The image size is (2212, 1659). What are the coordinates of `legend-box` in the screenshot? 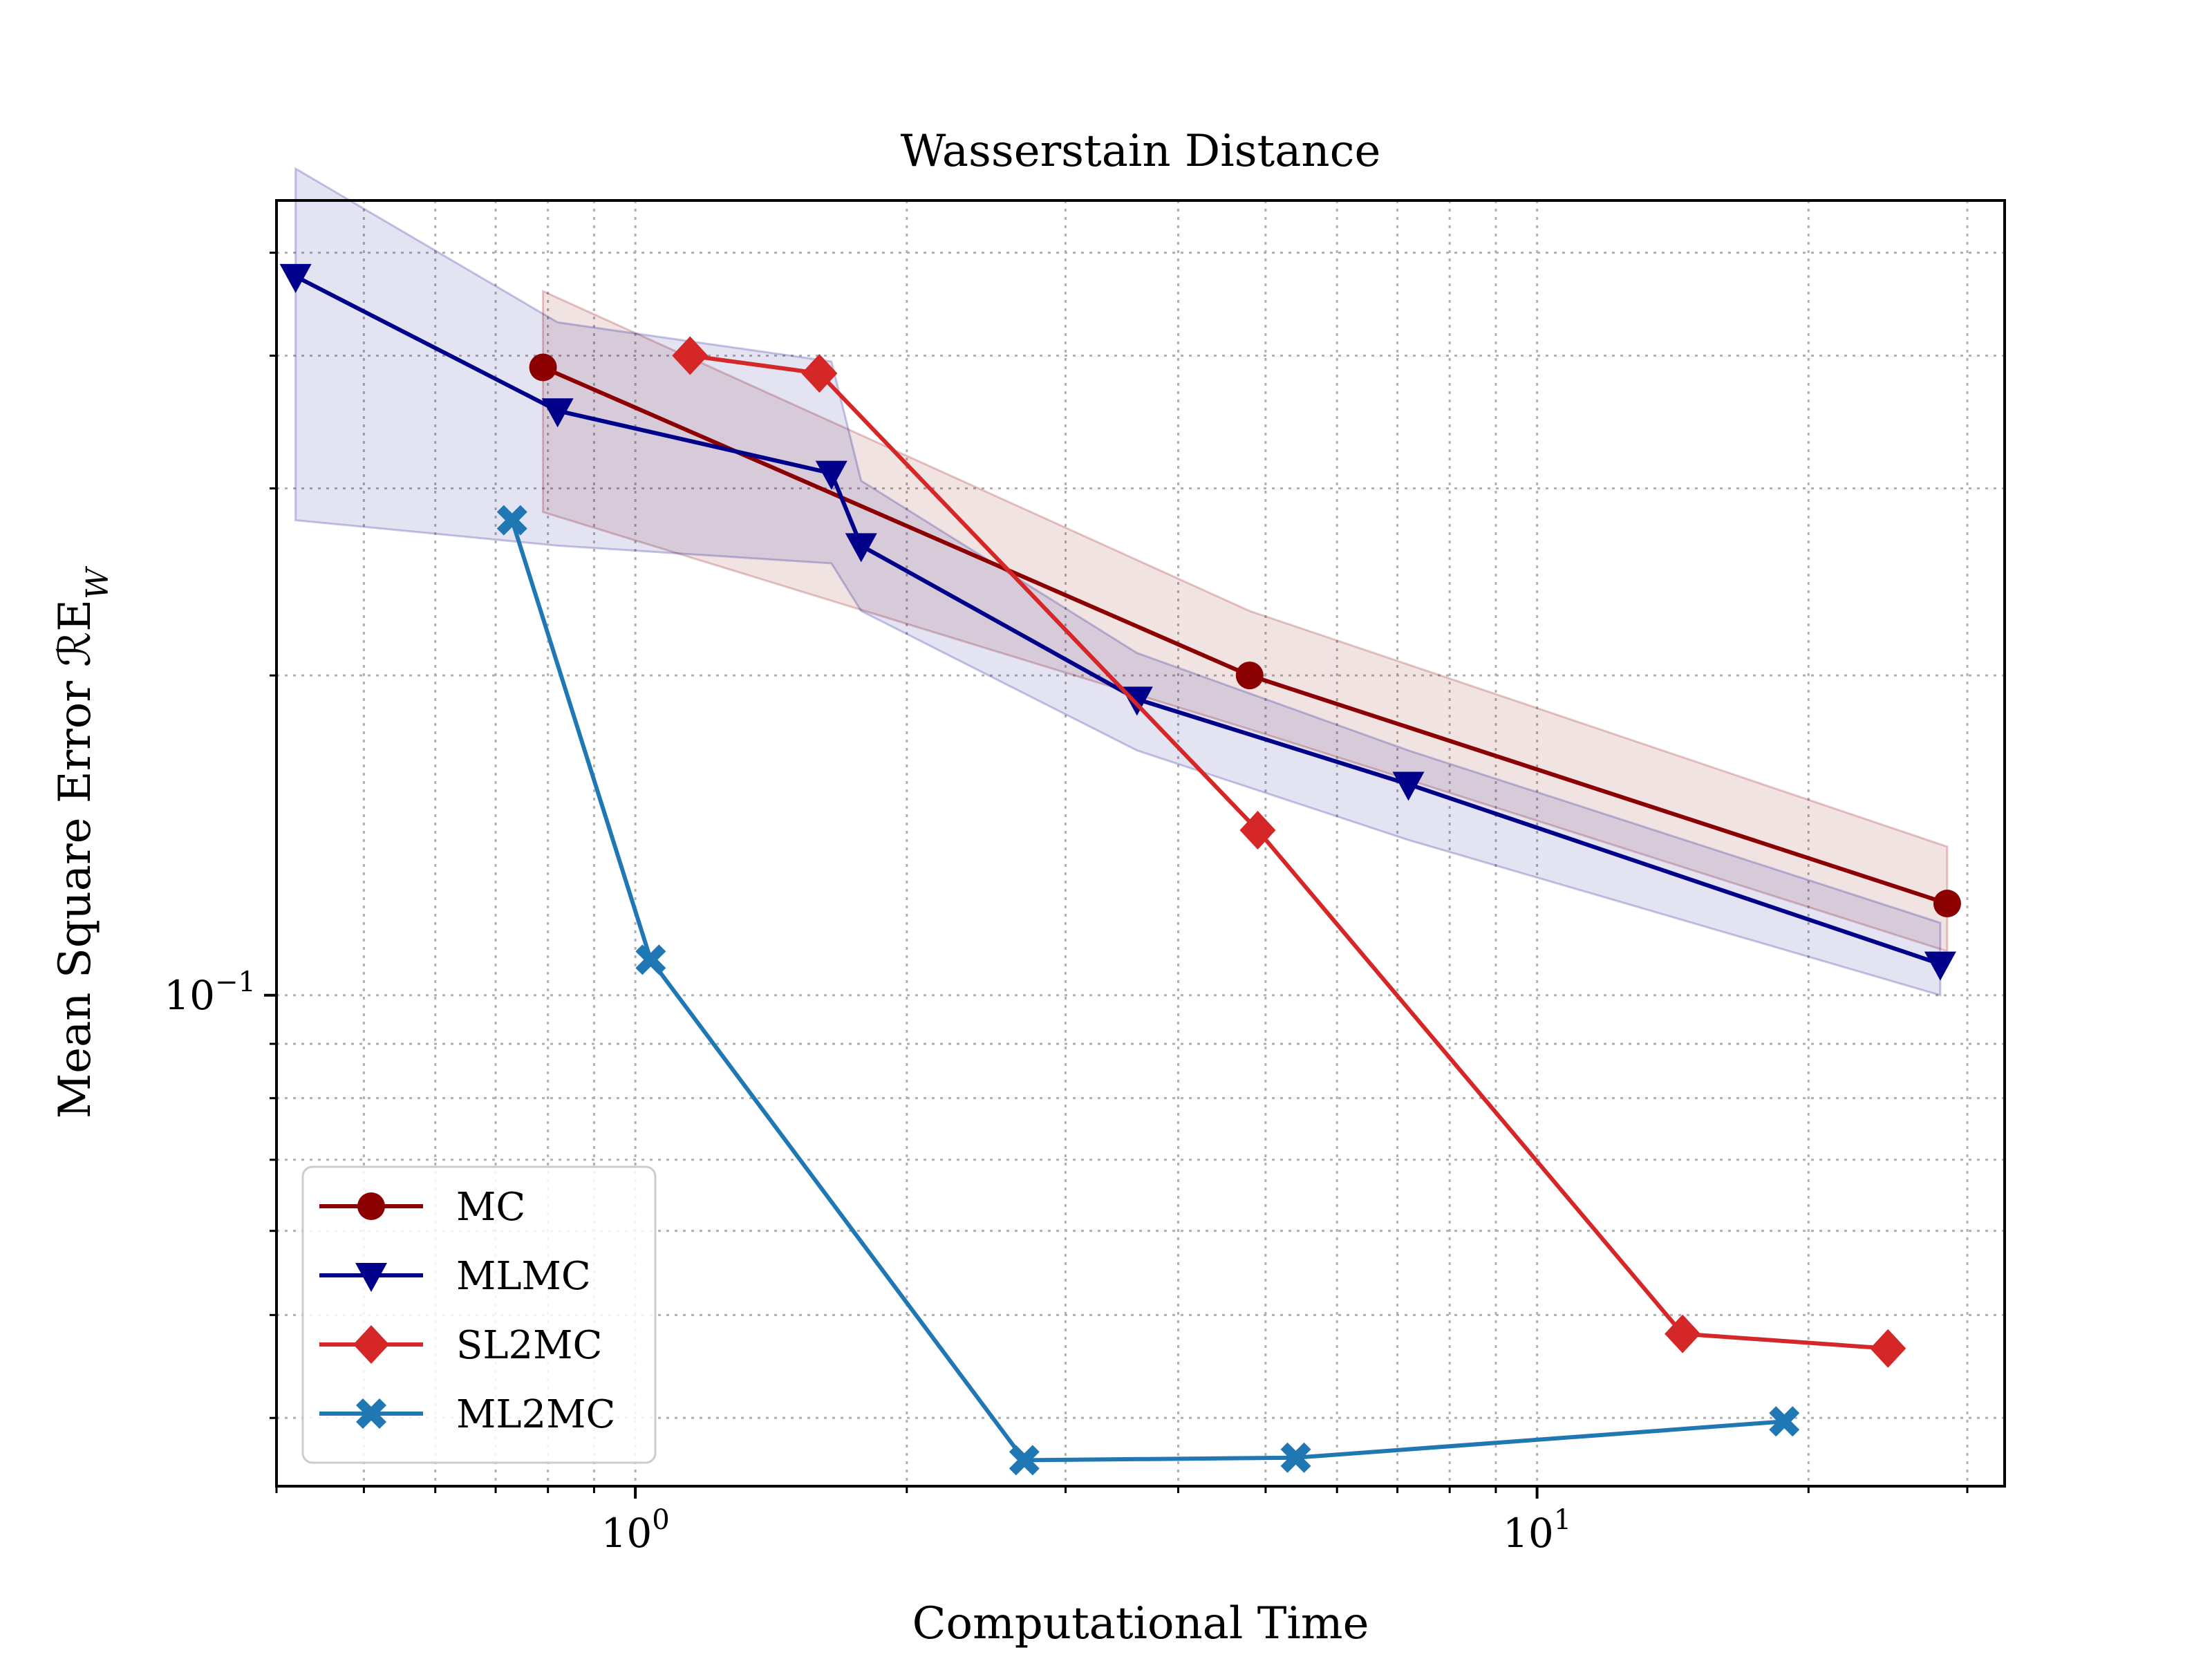 It's located at (479, 1314).